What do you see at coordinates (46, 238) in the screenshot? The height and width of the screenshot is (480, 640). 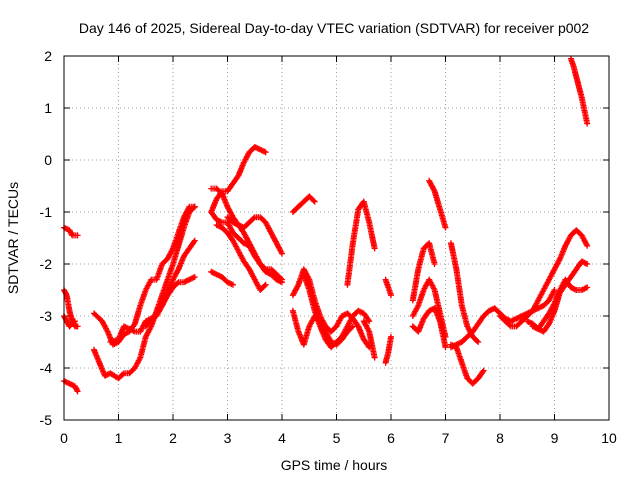 I see `y-tick-labels: -5 -4 -3 -2 -1 0 1 2` at bounding box center [46, 238].